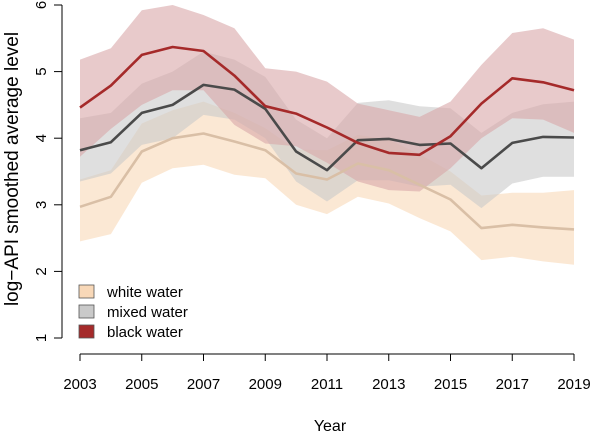 The image size is (593, 432). What do you see at coordinates (265, 384) in the screenshot?
I see `x-tick-label: 2009` at bounding box center [265, 384].